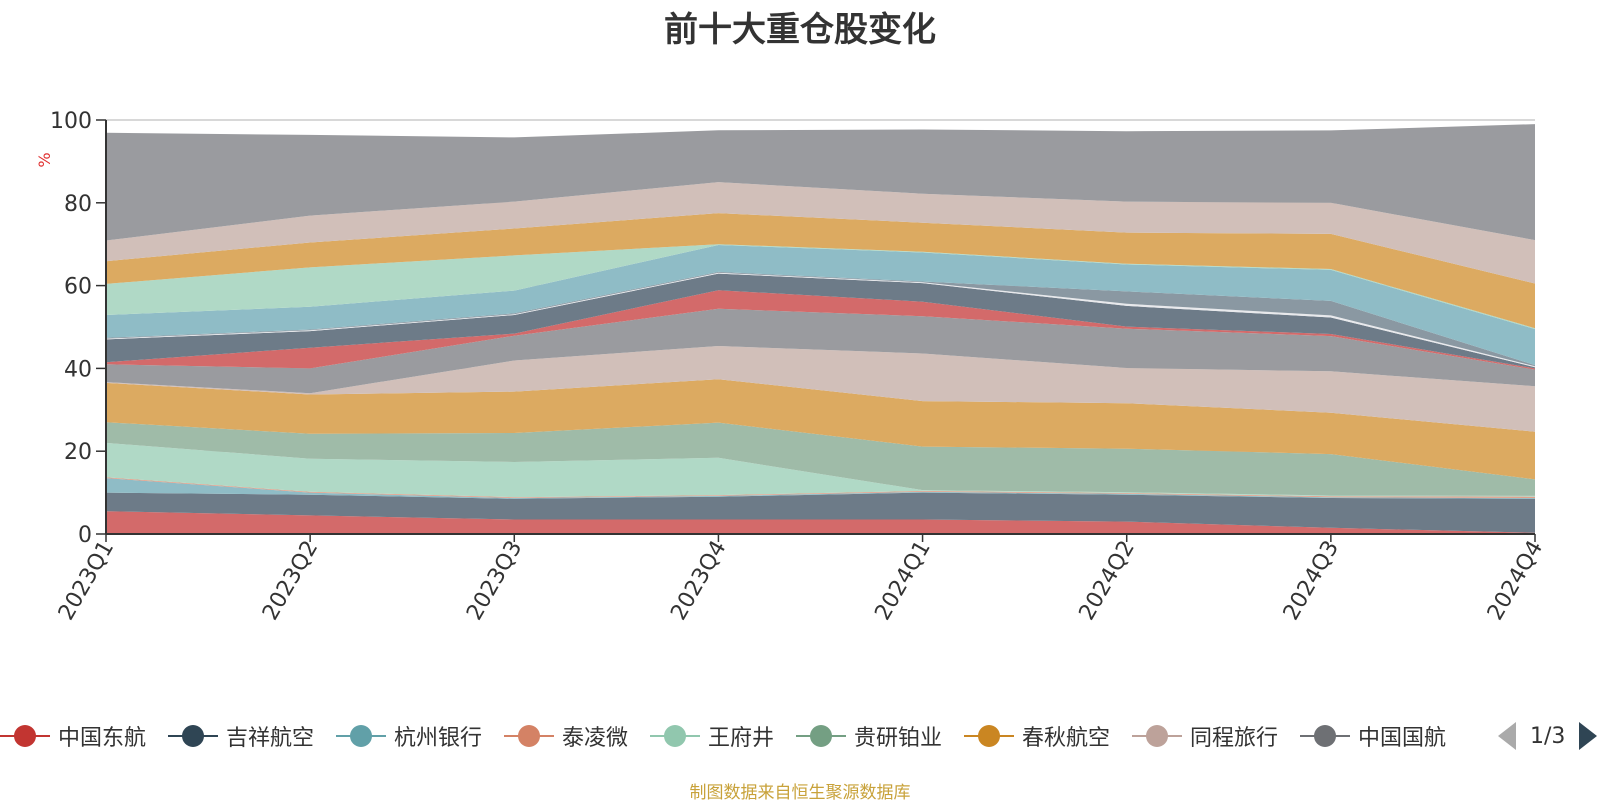 The width and height of the screenshot is (1600, 803). Describe the element at coordinates (1311, 581) in the screenshot. I see `x-tick-label: 2024Q3` at that location.